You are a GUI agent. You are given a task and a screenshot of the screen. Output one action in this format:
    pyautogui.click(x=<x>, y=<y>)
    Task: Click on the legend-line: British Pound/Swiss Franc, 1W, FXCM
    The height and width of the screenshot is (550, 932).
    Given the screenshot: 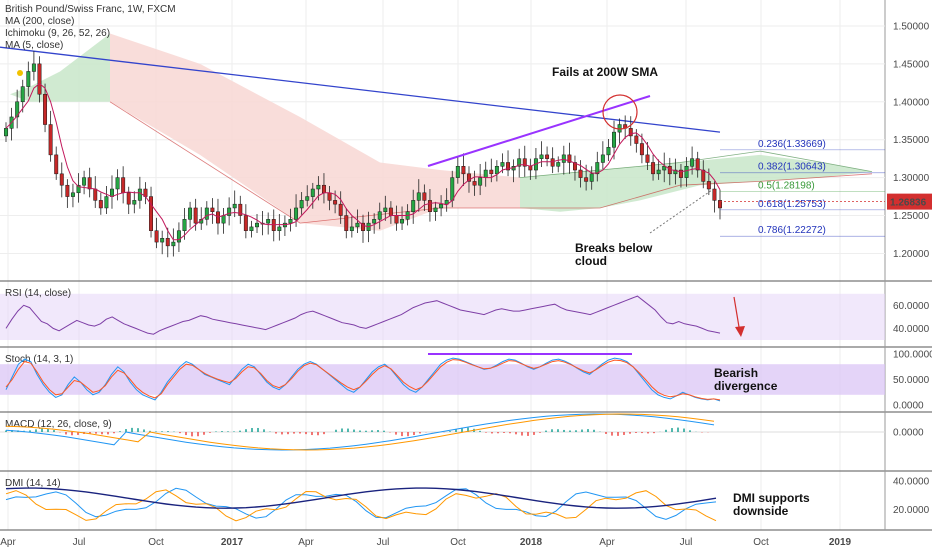 What is the action you would take?
    pyautogui.click(x=90, y=9)
    